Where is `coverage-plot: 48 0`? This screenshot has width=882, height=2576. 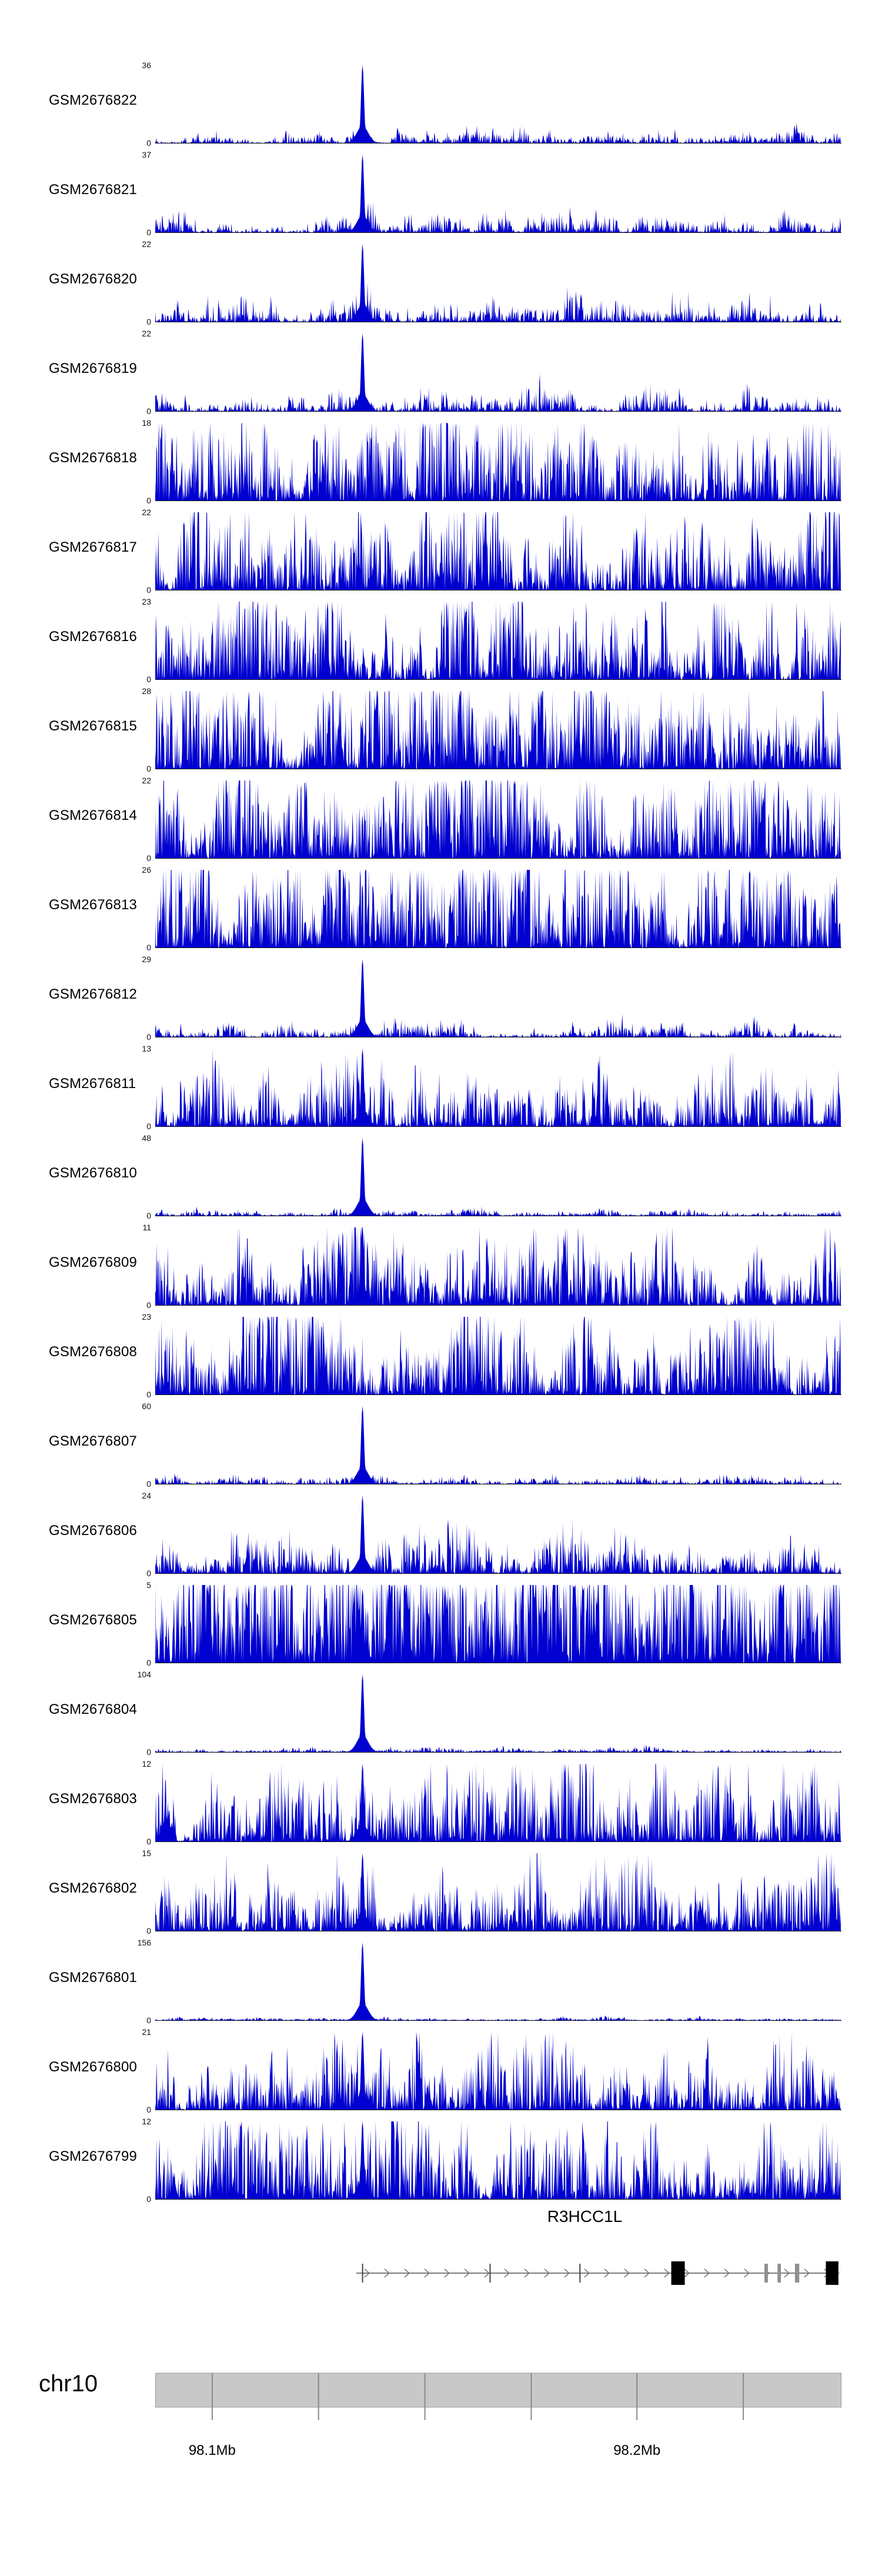
coverage-plot: 48 0 is located at coordinates (491, 1177).